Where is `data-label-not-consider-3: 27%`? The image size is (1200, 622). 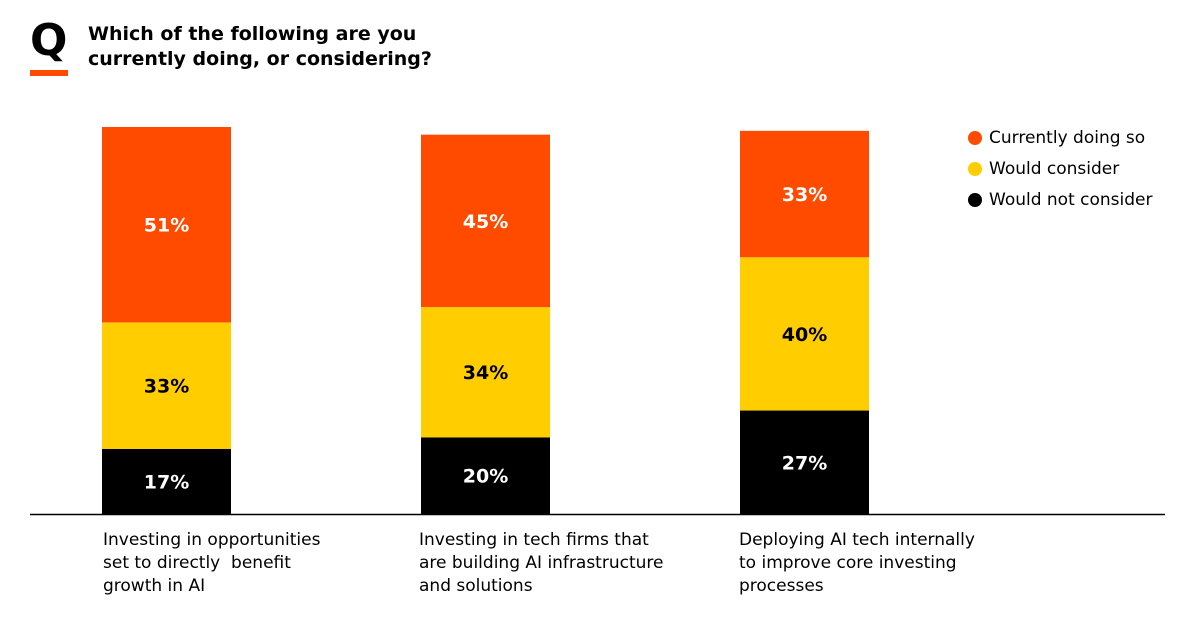
data-label-not-consider-3: 27% is located at coordinates (804, 463).